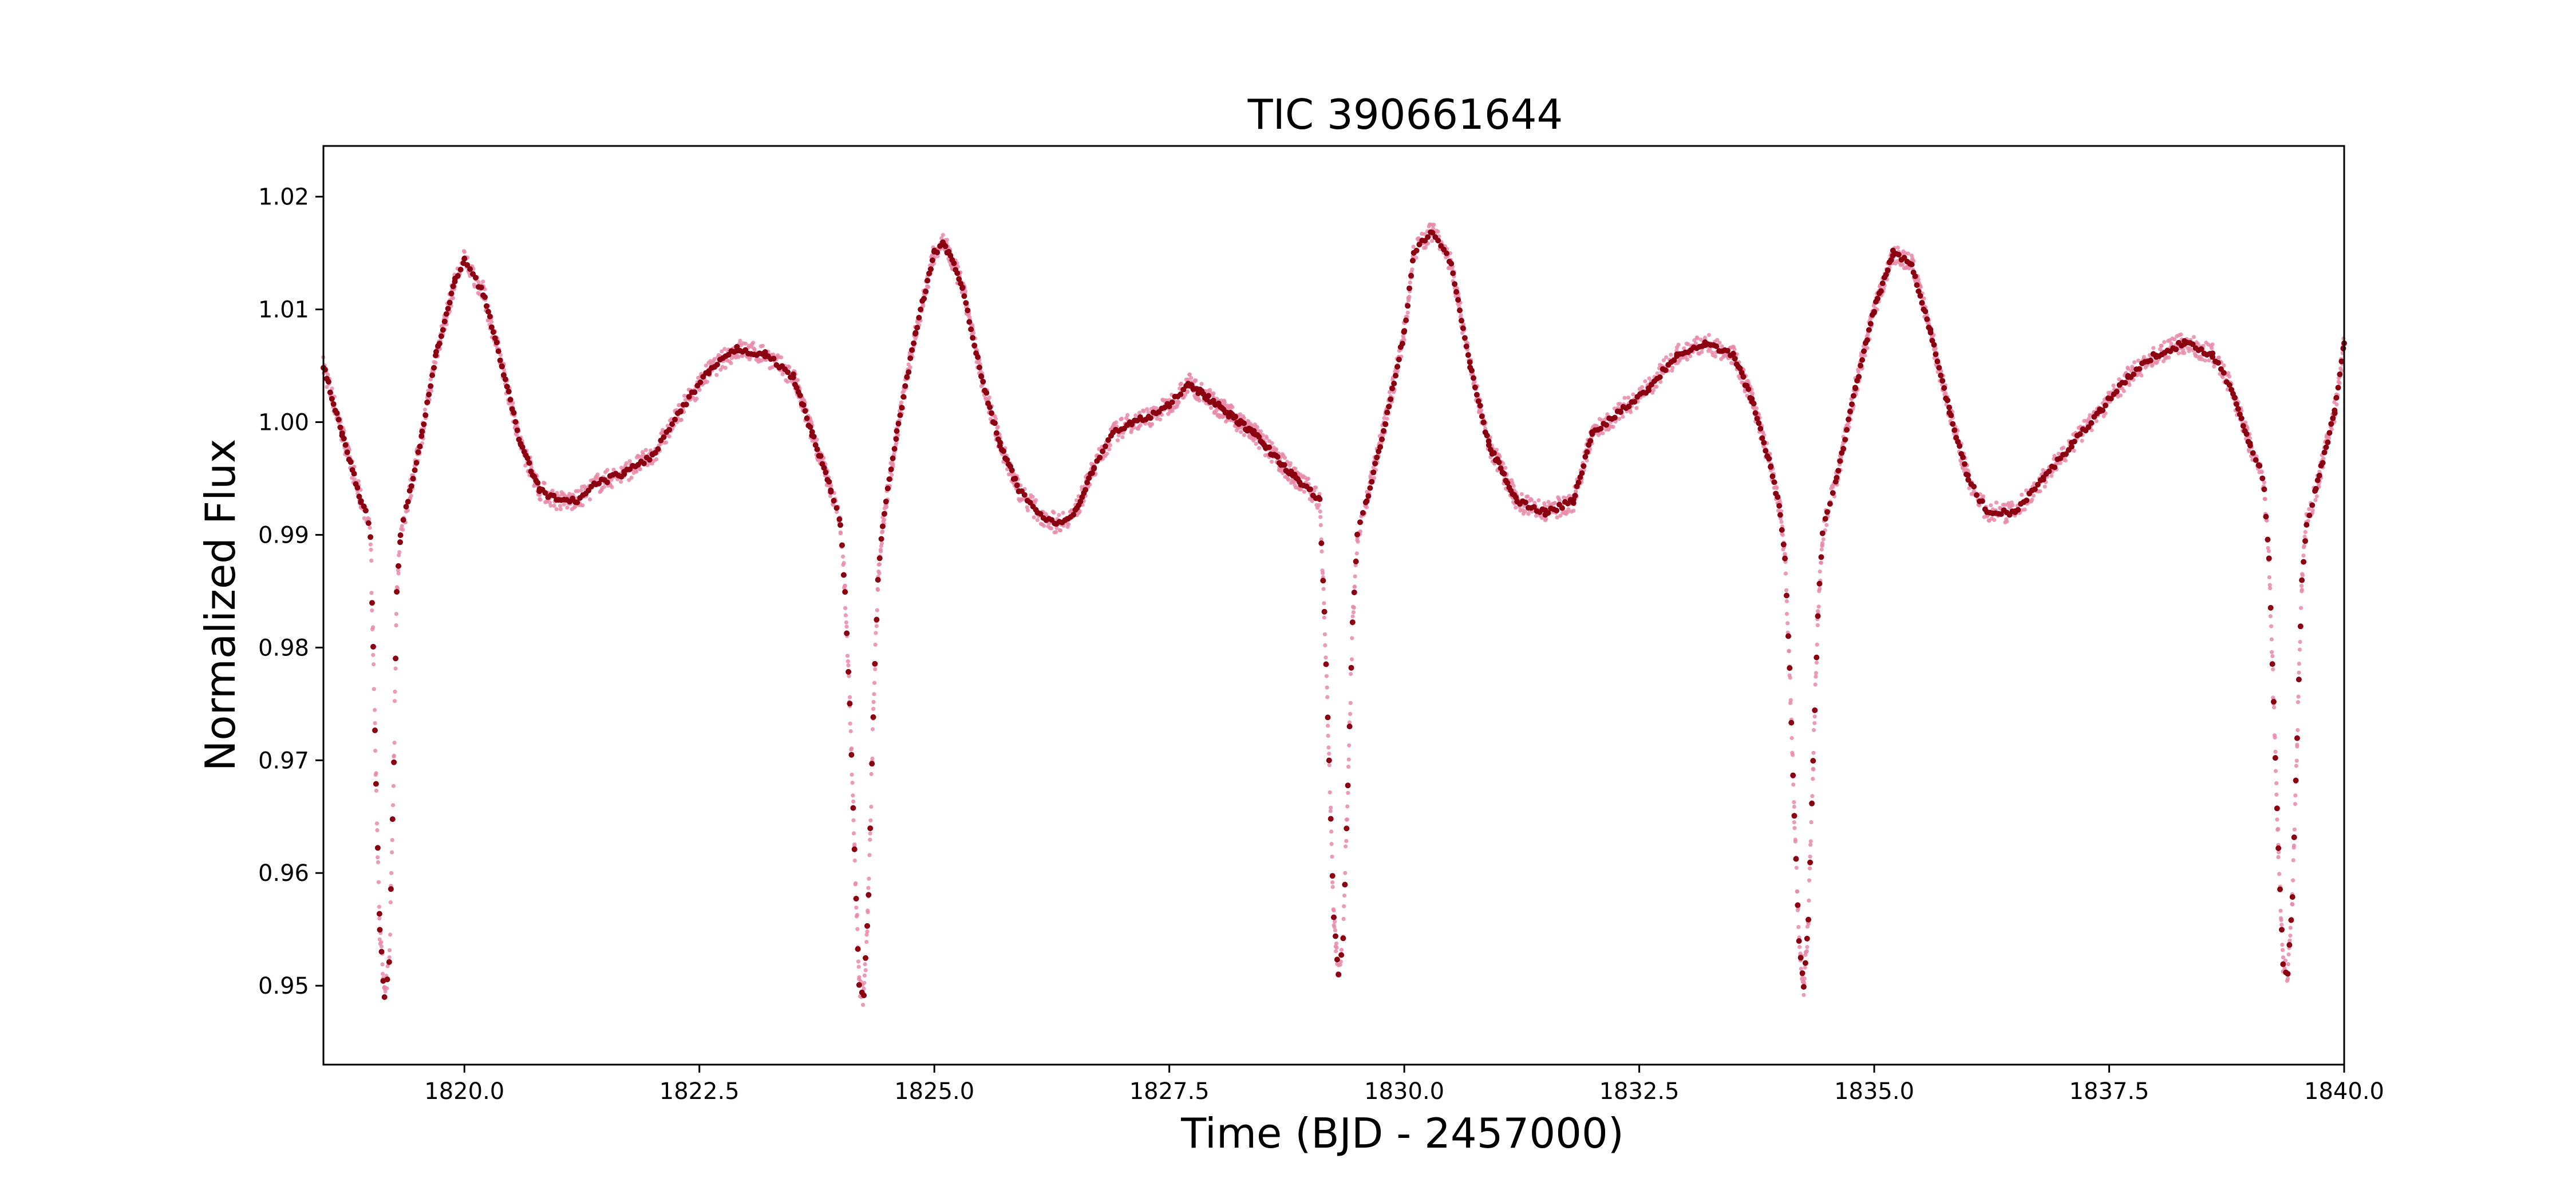 Image resolution: width=2576 pixels, height=1202 pixels. What do you see at coordinates (2109, 1091) in the screenshot?
I see `x-tick-label: 1837.5` at bounding box center [2109, 1091].